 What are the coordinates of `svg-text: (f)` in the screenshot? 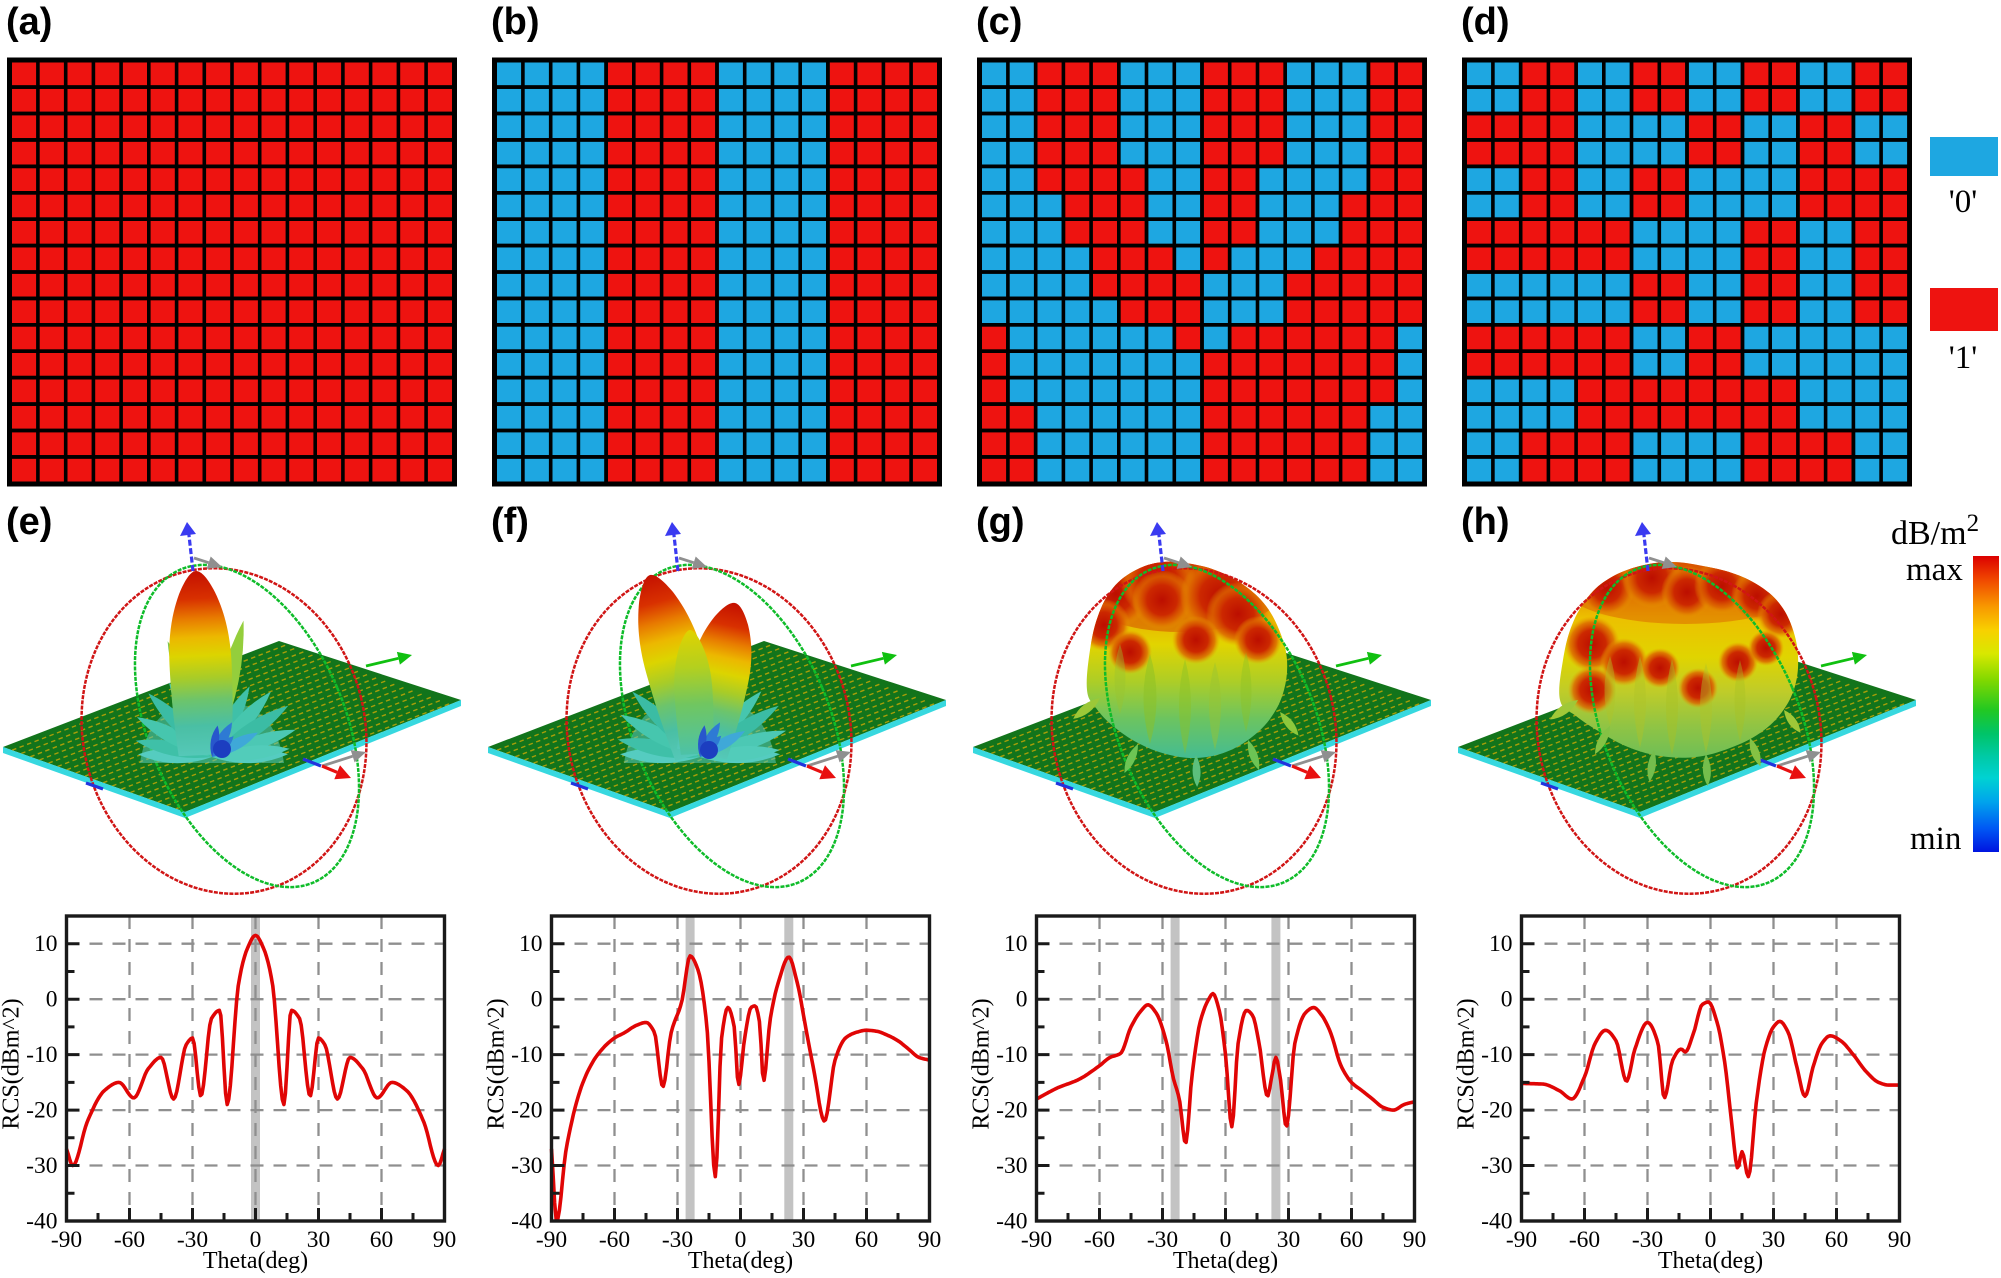 It's located at (510, 522).